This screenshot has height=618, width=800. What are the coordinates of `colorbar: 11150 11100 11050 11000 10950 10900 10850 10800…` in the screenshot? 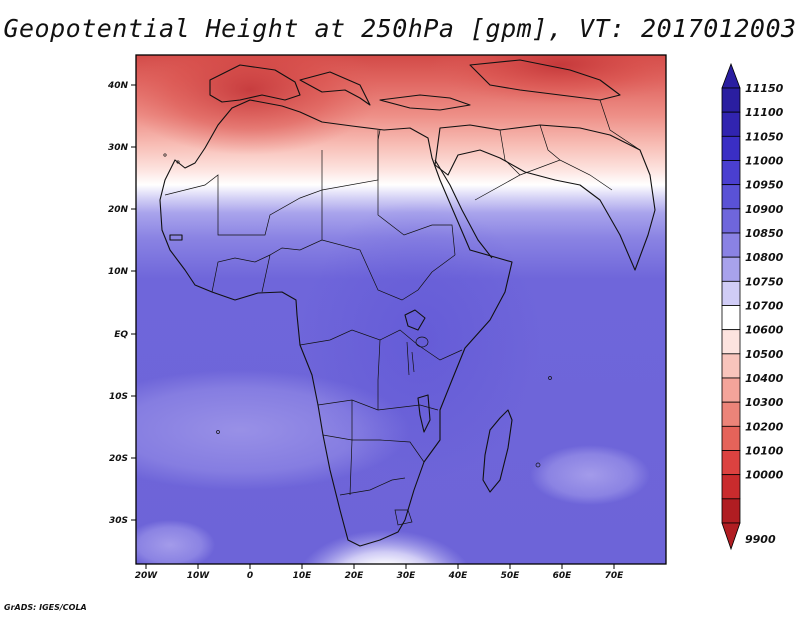 It's located at (752, 306).